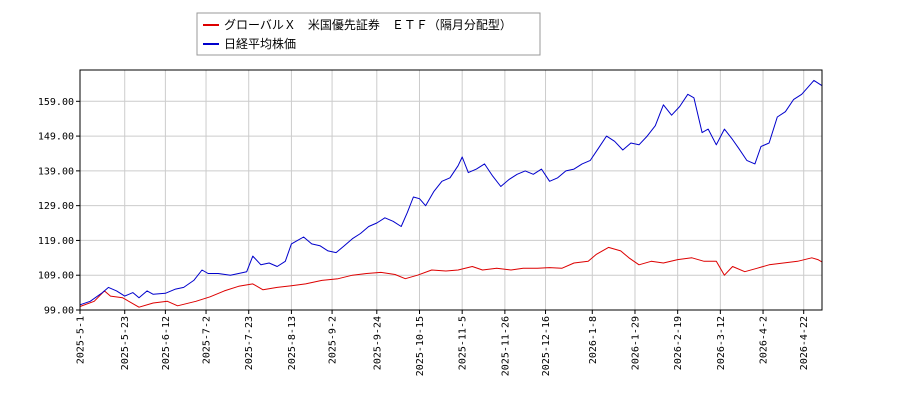 The width and height of the screenshot is (900, 400). I want to click on x-tick-label: 2026-4-22, so click(804, 343).